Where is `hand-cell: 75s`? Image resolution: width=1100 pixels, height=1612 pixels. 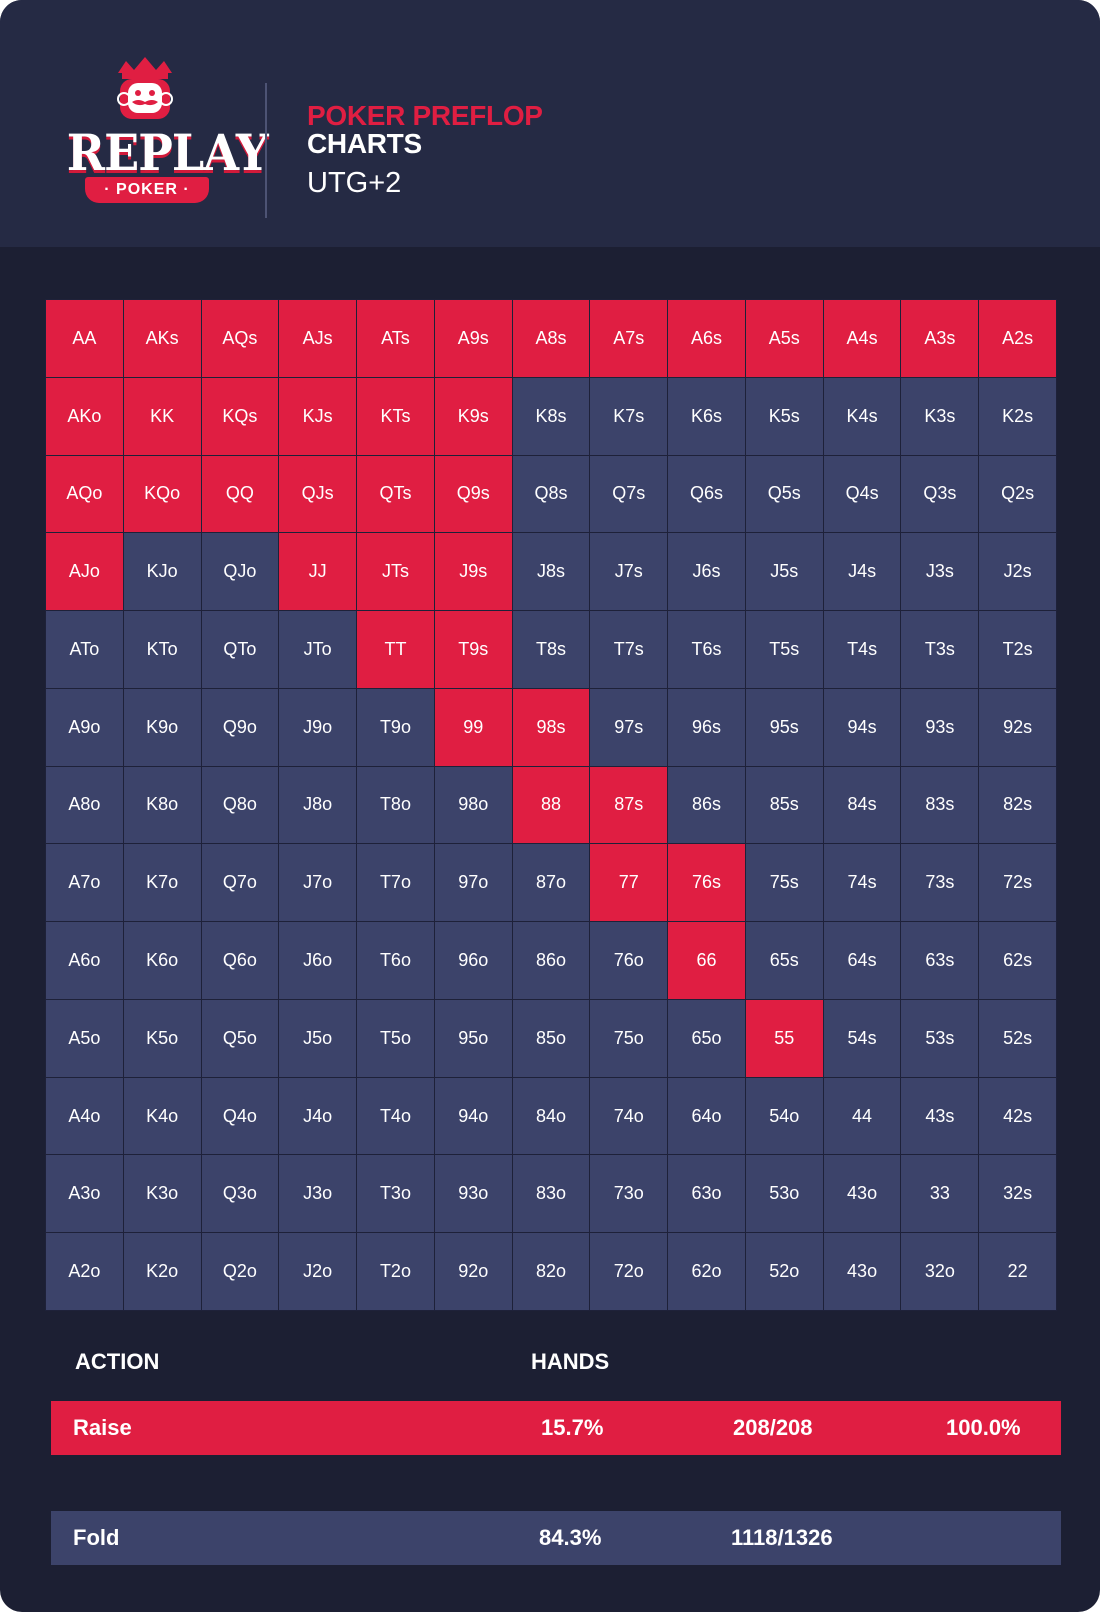 hand-cell: 75s is located at coordinates (784, 883).